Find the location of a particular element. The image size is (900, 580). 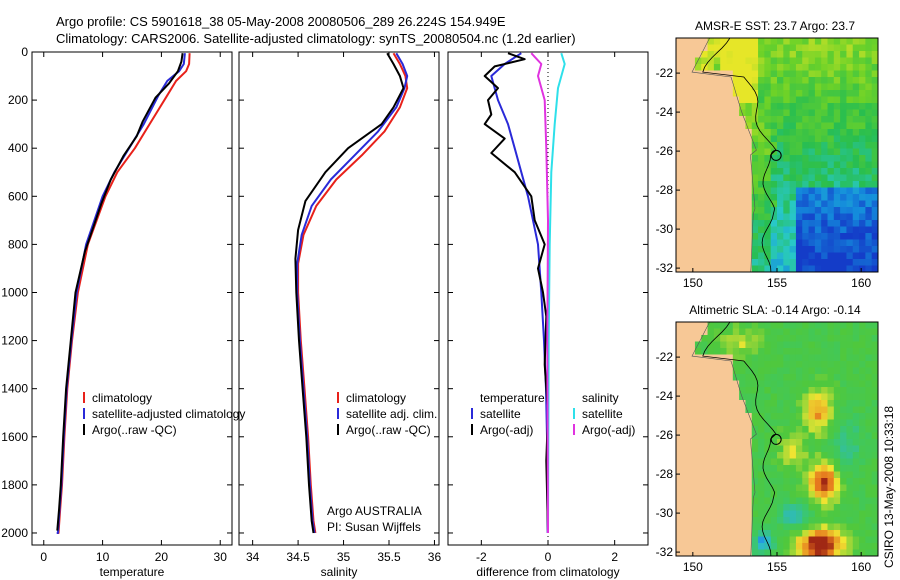

bathymetry-contour is located at coordinates (739, 155).